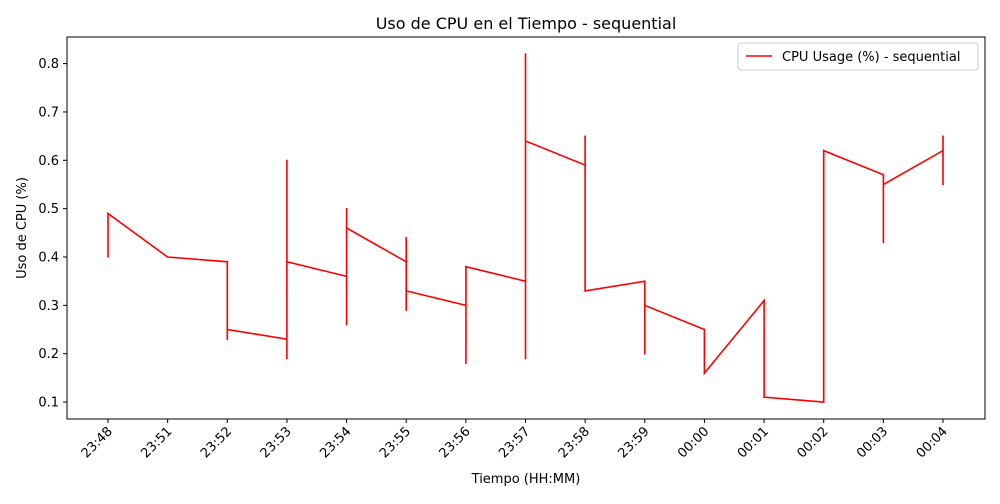 This screenshot has height=504, width=1000. What do you see at coordinates (932, 442) in the screenshot?
I see `x-tick-label: 00:04` at bounding box center [932, 442].